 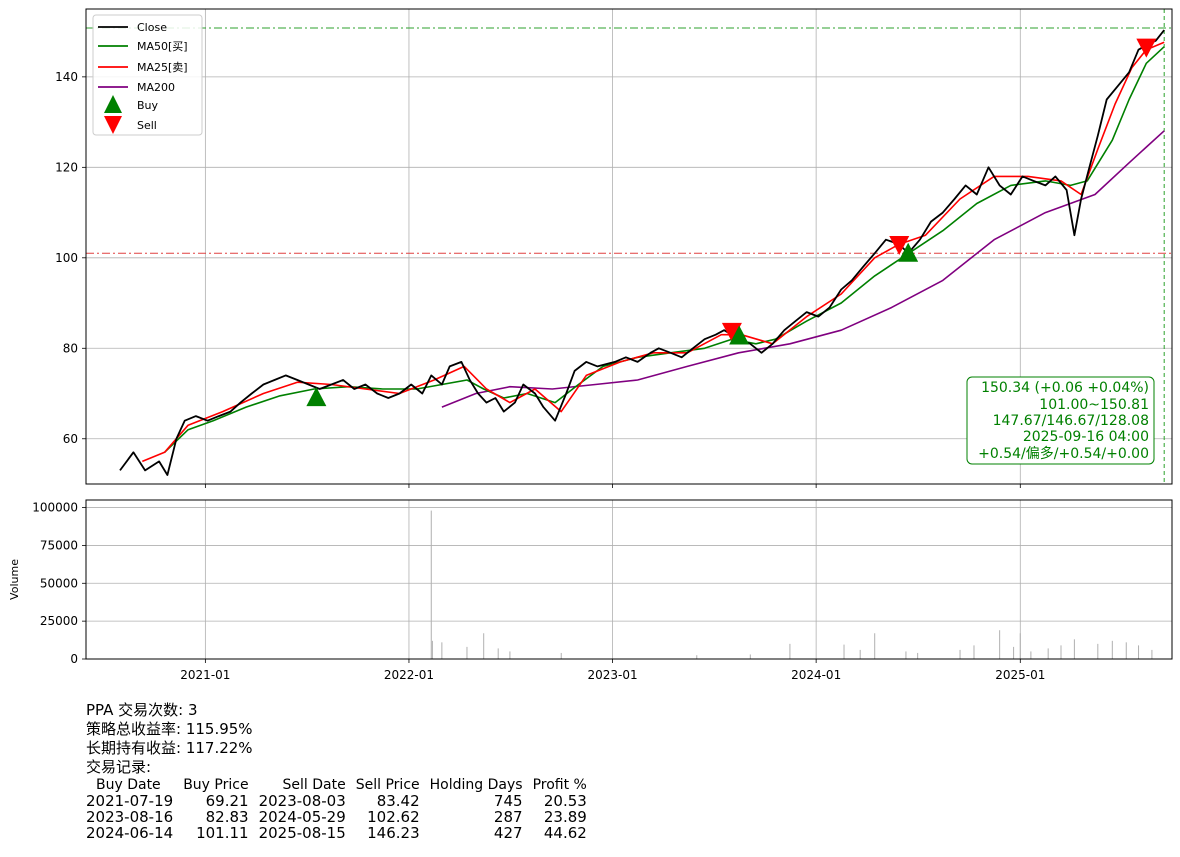 I want to click on profit-cell: 44.62, so click(x=565, y=833).